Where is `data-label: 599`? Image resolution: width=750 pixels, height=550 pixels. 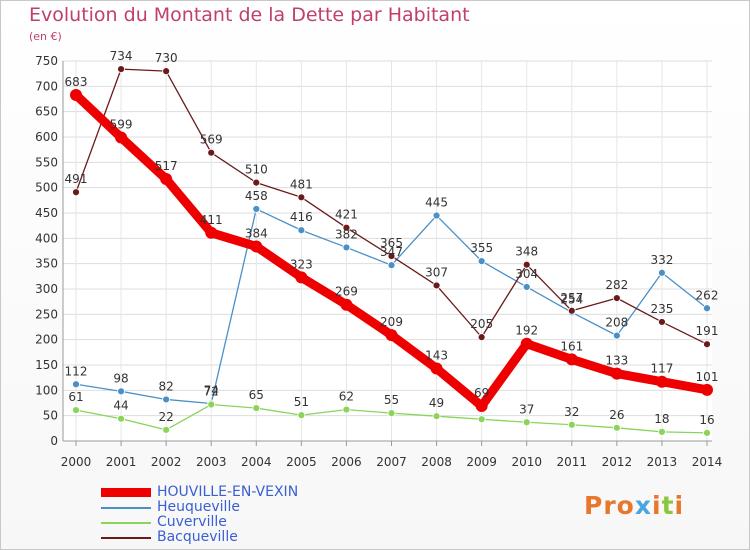 data-label: 599 is located at coordinates (121, 125).